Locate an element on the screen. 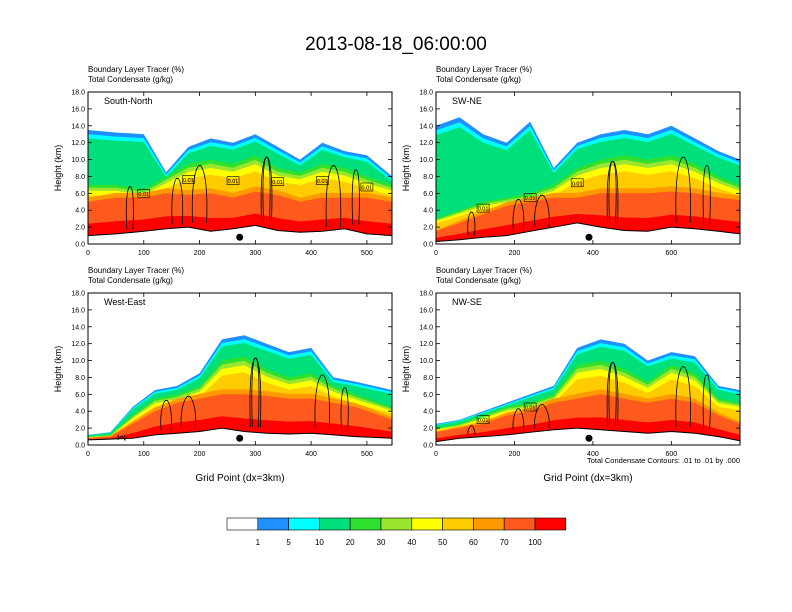  y-tick-label: 12.0 is located at coordinates (78, 143).